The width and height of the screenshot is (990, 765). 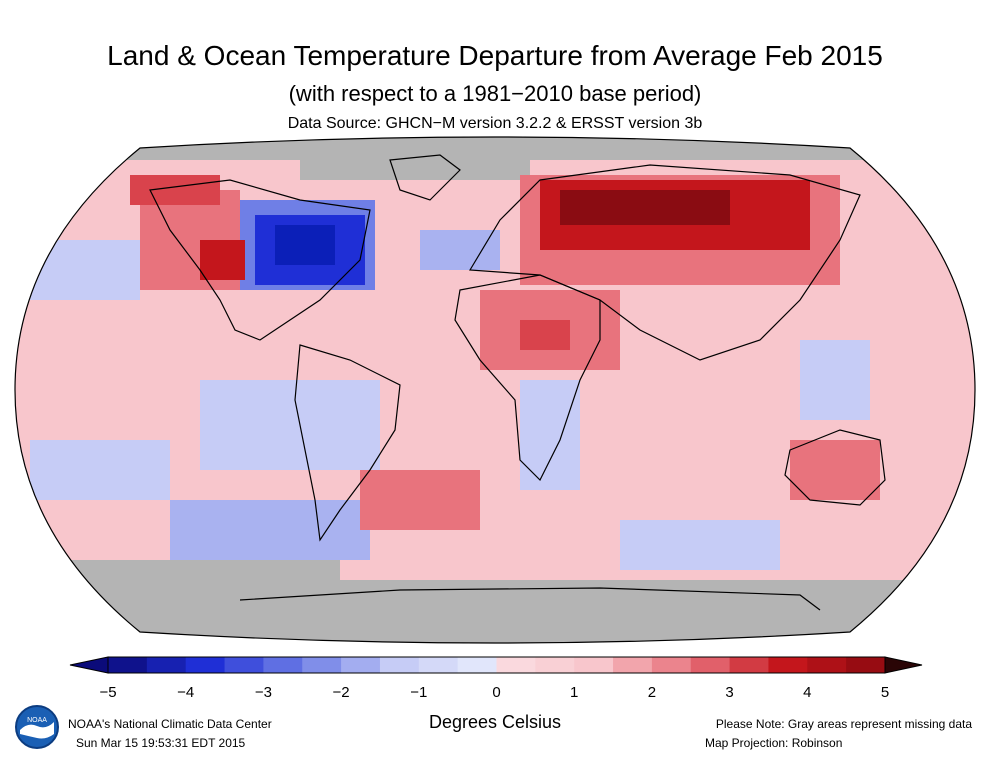 What do you see at coordinates (530, 599) in the screenshot?
I see `antarctica-outline` at bounding box center [530, 599].